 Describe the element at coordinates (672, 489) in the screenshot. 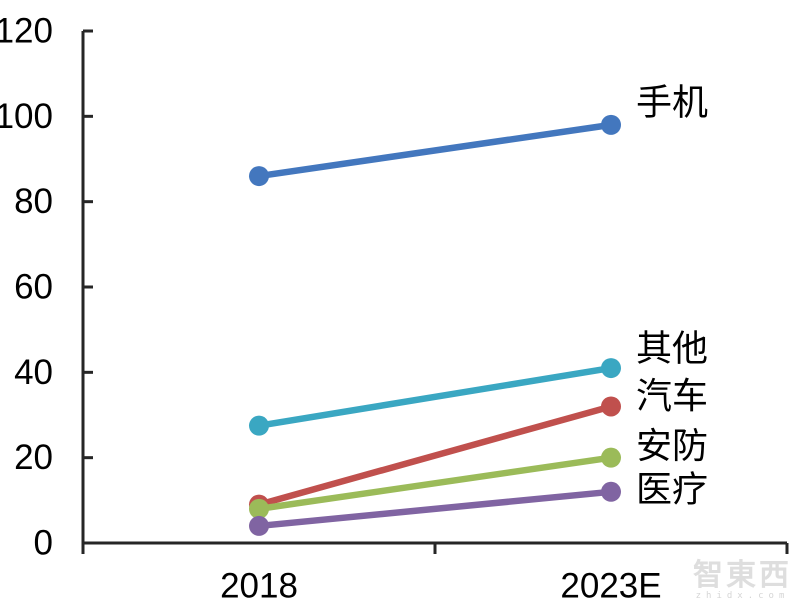

I see `series-label-medical: 医疗` at that location.